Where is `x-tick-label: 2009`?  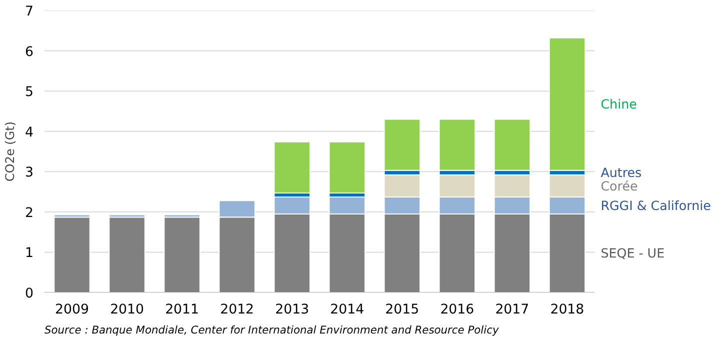
x-tick-label: 2009 is located at coordinates (72, 310).